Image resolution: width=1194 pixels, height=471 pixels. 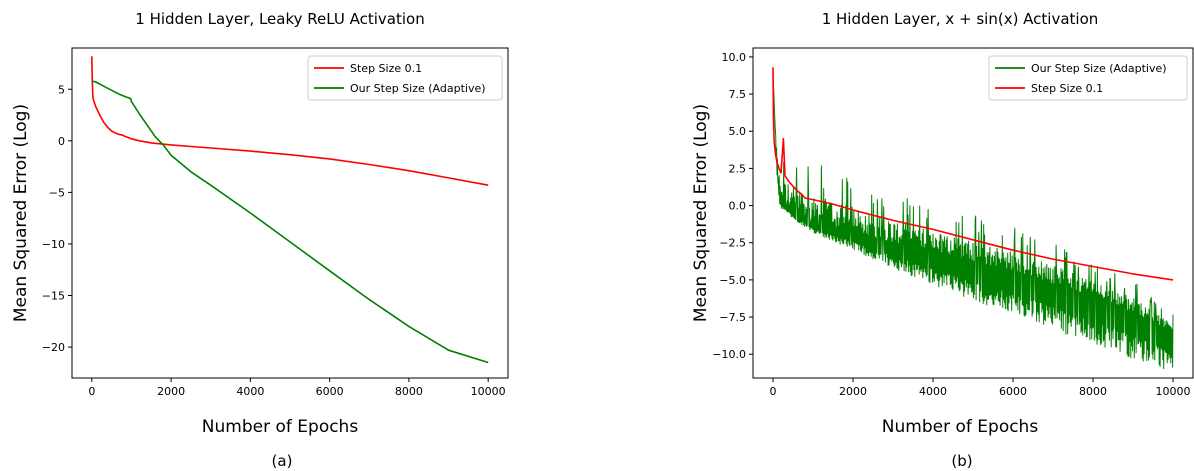 What do you see at coordinates (61, 141) in the screenshot?
I see `panel-a-ytick-label-1: 0` at bounding box center [61, 141].